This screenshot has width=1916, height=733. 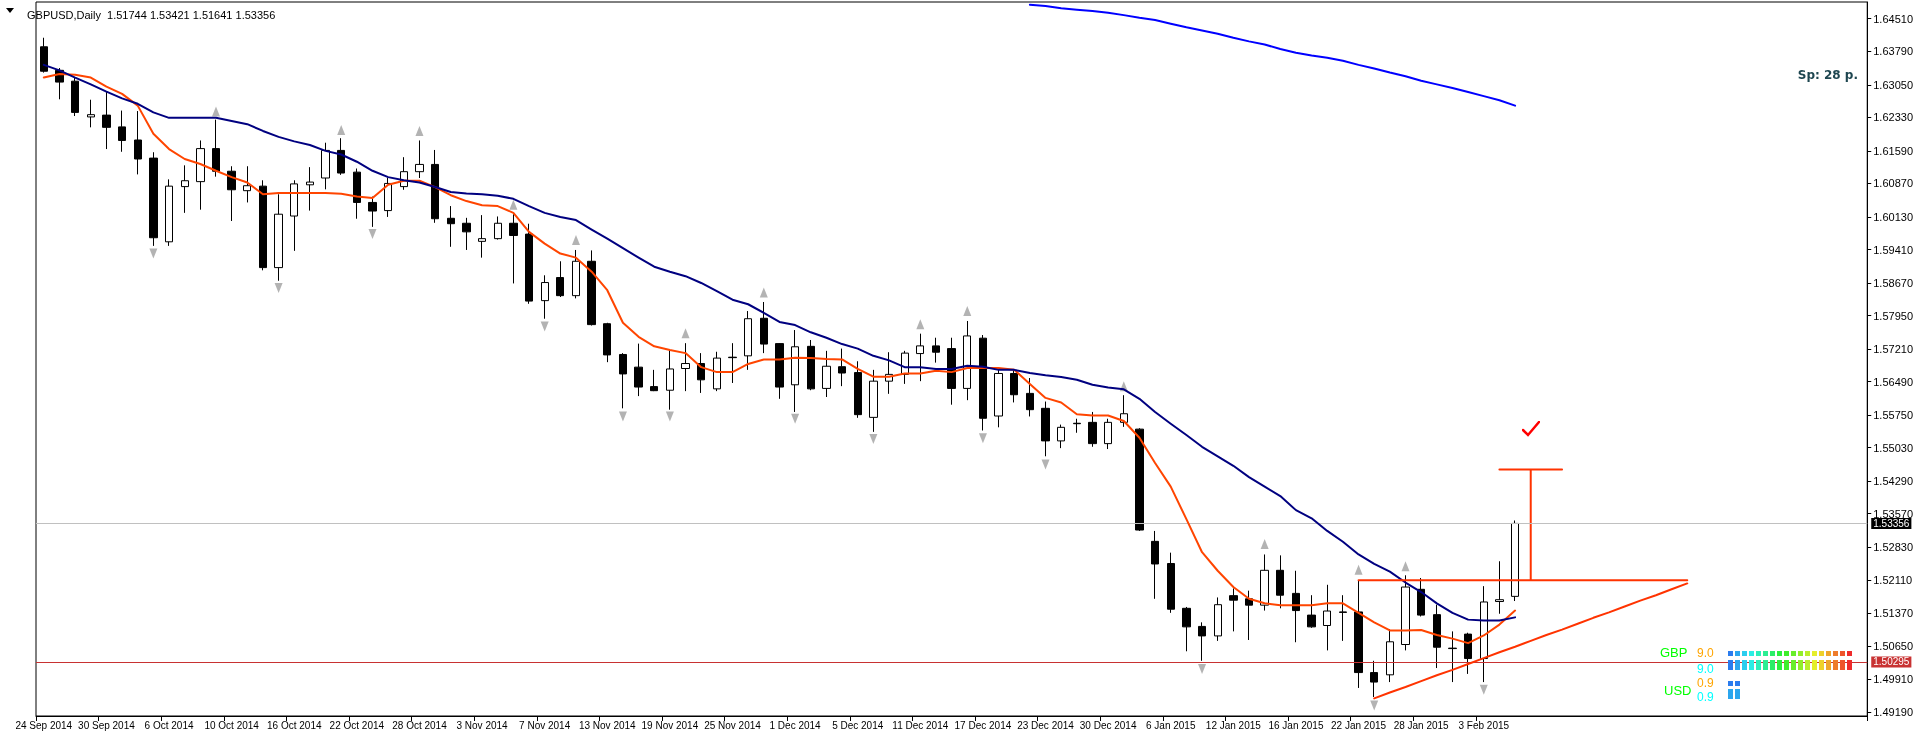 What do you see at coordinates (1678, 690) in the screenshot?
I see `annotation: USD` at bounding box center [1678, 690].